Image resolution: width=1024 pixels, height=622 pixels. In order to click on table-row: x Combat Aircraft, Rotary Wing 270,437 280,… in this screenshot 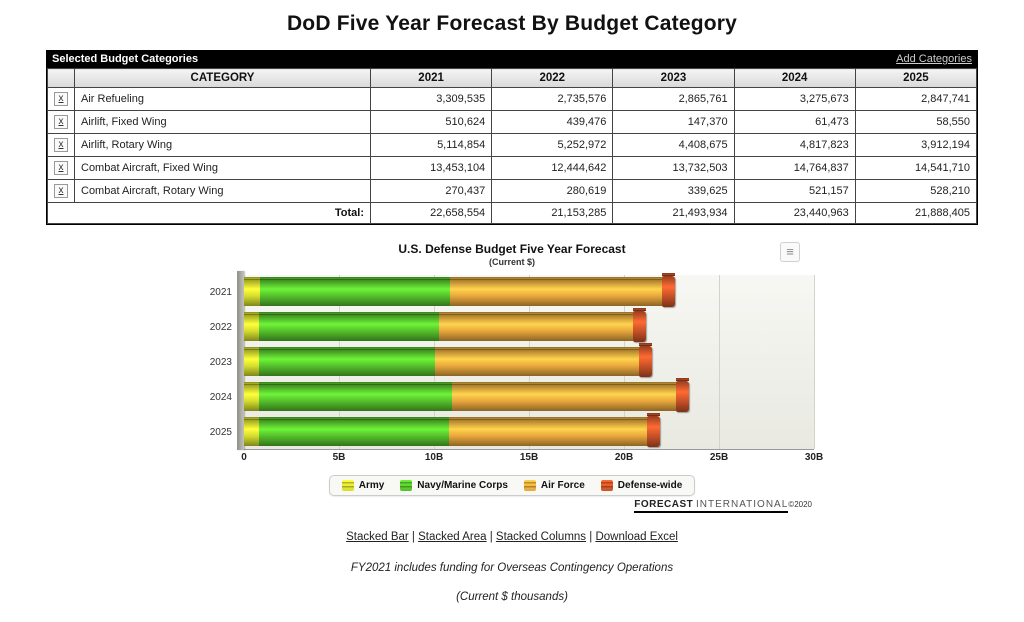, I will do `click(512, 191)`.